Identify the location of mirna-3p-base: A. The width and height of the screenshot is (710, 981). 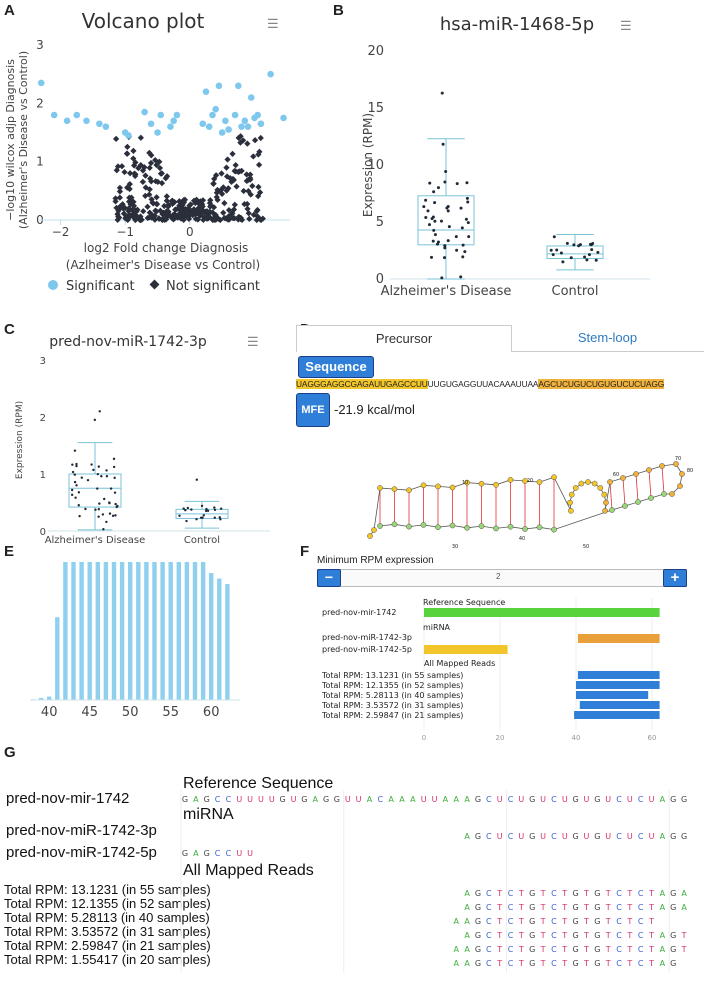
(467, 836).